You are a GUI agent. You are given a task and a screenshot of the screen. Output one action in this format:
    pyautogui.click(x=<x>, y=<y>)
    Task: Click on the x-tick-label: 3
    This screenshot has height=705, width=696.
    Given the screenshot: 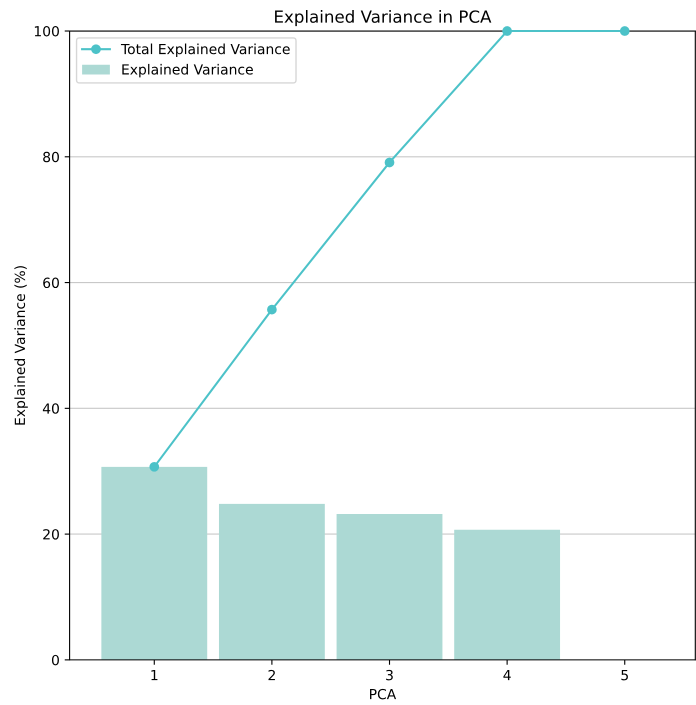 What is the action you would take?
    pyautogui.click(x=389, y=675)
    